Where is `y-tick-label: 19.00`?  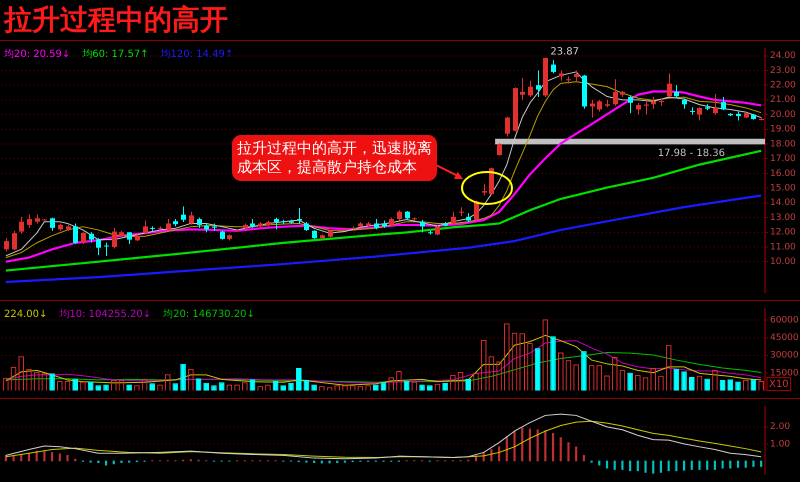
y-tick-label: 19.00 is located at coordinates (783, 129).